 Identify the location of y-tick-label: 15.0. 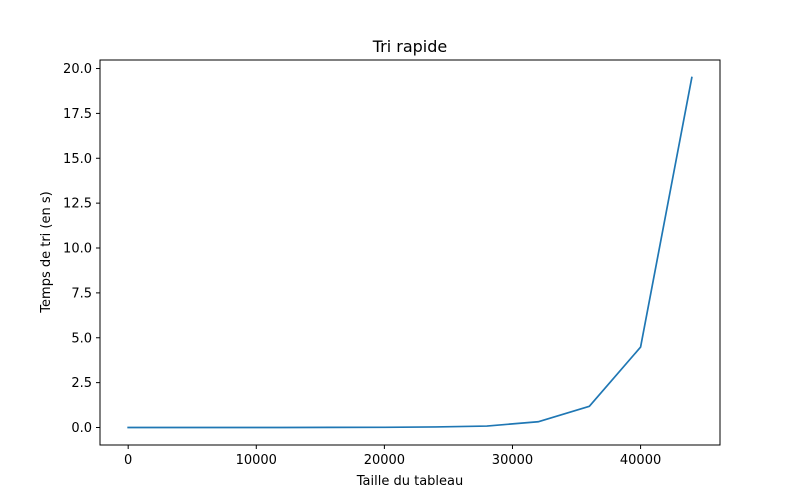
(77, 159).